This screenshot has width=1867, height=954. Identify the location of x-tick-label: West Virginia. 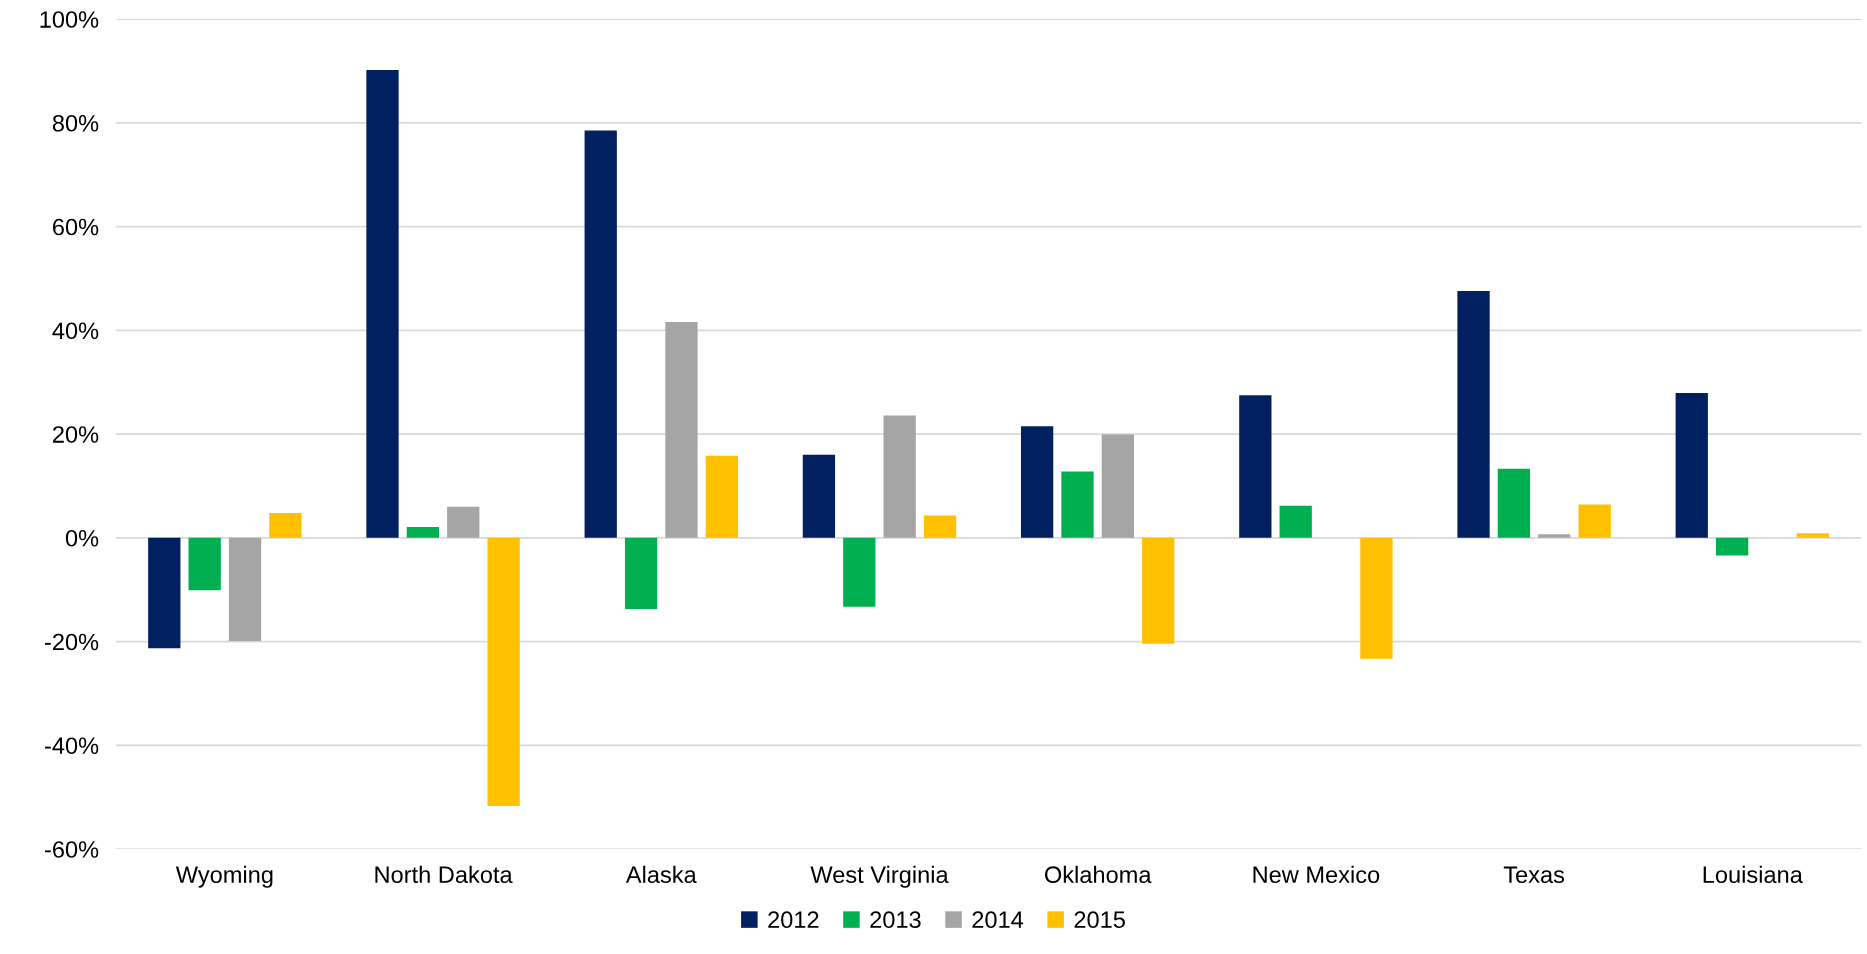
(879, 876).